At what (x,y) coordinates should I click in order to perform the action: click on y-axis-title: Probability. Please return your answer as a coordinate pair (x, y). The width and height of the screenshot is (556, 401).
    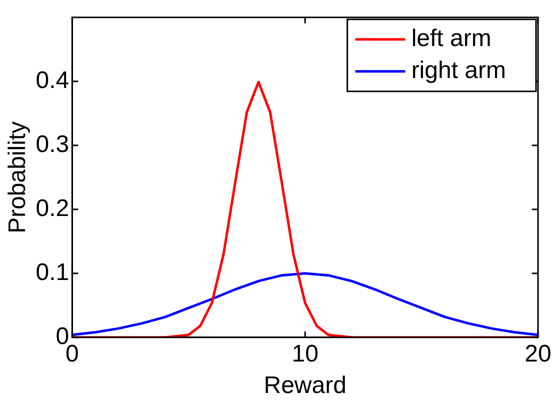
    Looking at the image, I should click on (18, 177).